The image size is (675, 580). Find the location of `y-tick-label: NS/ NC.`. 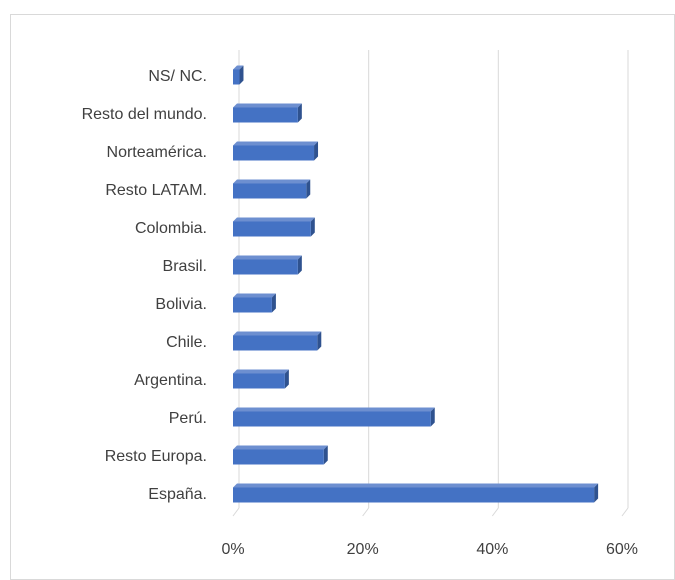

y-tick-label: NS/ NC. is located at coordinates (177, 76).